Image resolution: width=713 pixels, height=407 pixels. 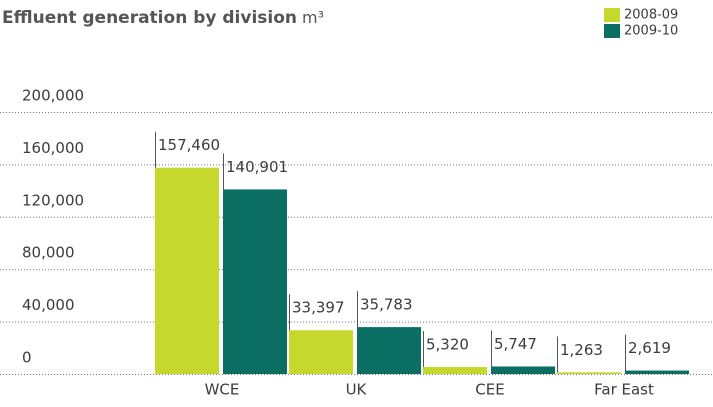 I want to click on value-label: 140,901, so click(x=257, y=167).